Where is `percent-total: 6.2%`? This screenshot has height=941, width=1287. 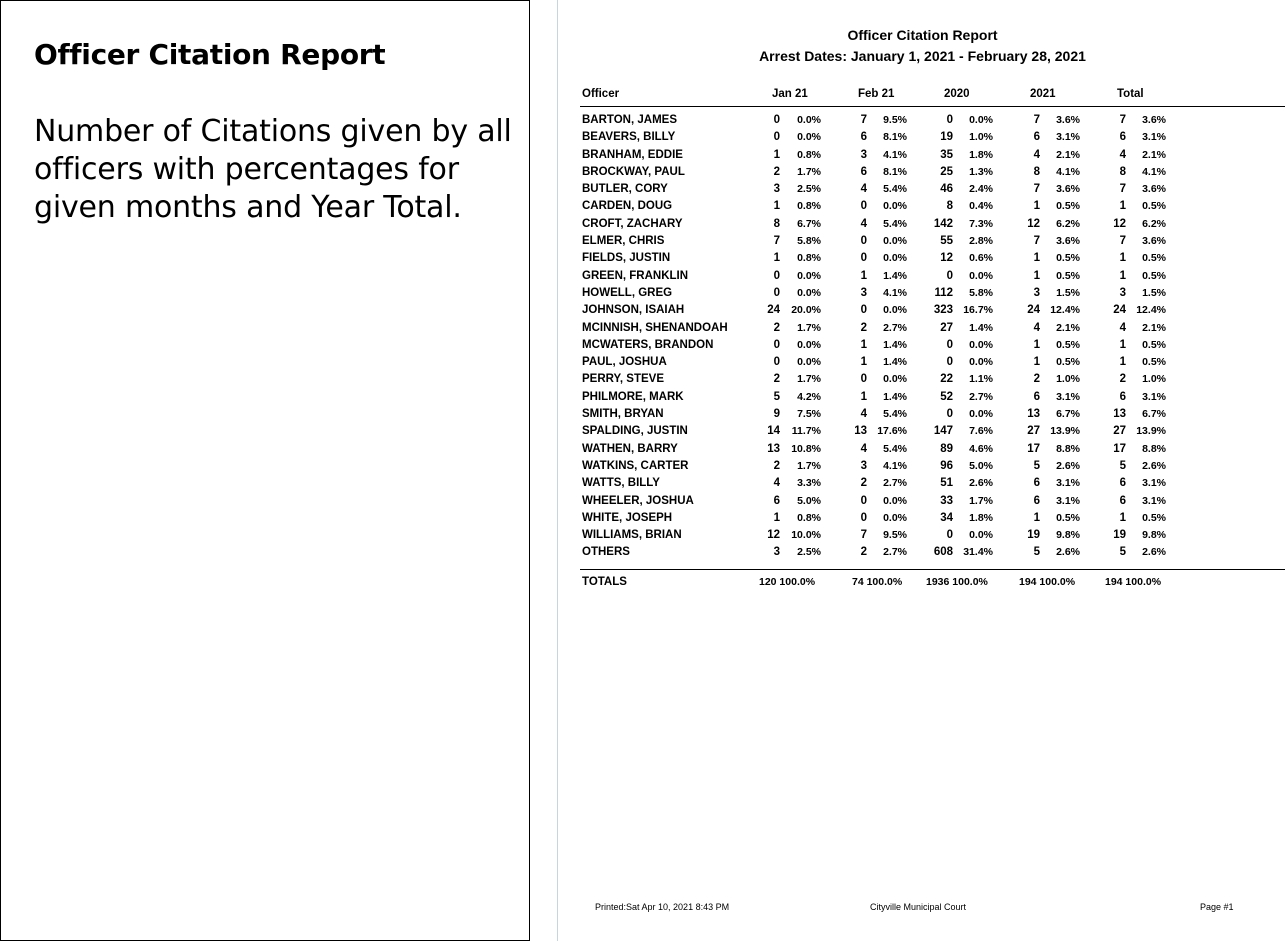
percent-total: 6.2% is located at coordinates (1154, 223).